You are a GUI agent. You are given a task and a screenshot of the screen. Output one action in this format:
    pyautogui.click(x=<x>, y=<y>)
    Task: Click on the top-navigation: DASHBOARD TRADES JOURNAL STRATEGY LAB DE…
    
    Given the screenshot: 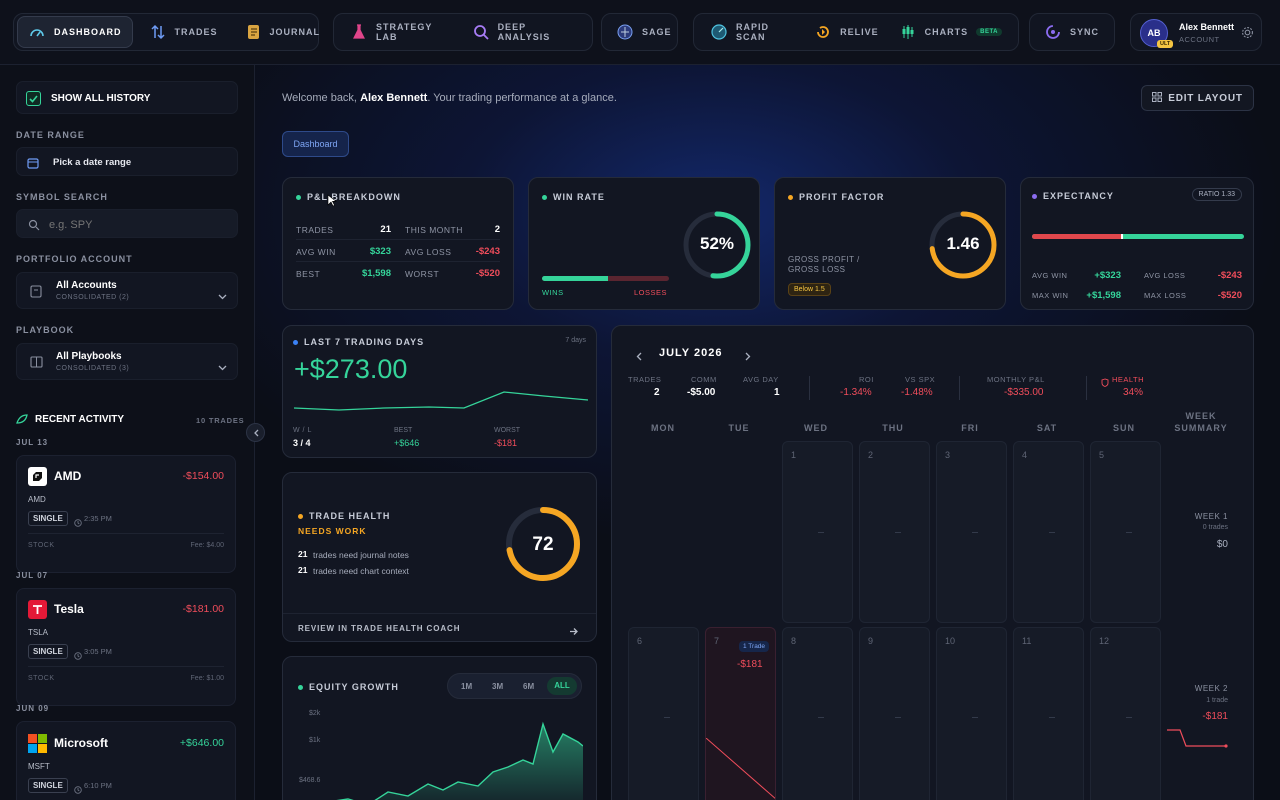 What is the action you would take?
    pyautogui.click(x=640, y=32)
    